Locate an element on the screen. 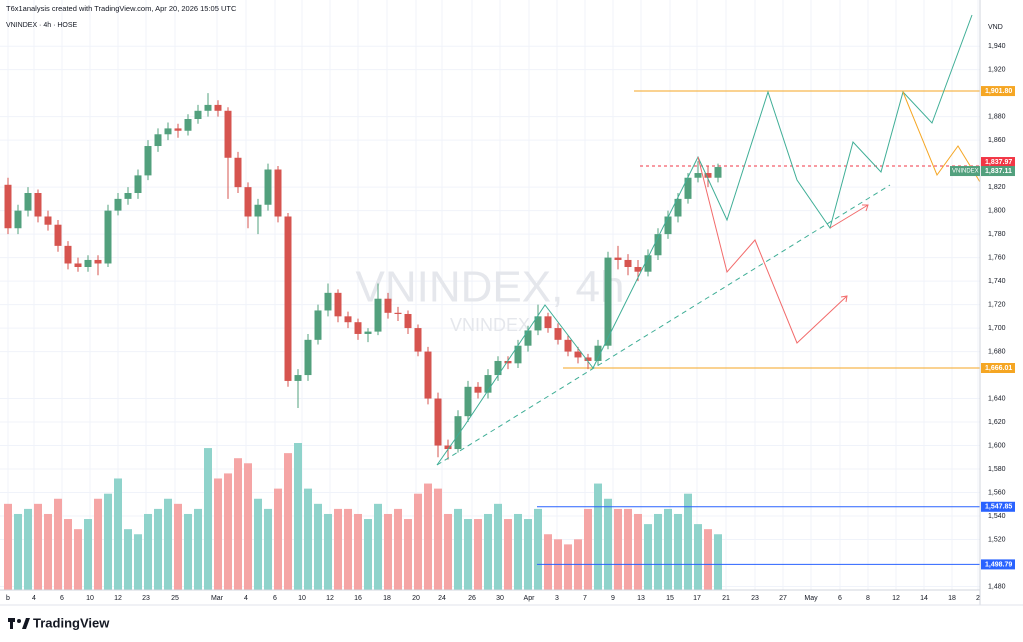 The image size is (1023, 642). symbol-tag: VNINDEX is located at coordinates (965, 172).